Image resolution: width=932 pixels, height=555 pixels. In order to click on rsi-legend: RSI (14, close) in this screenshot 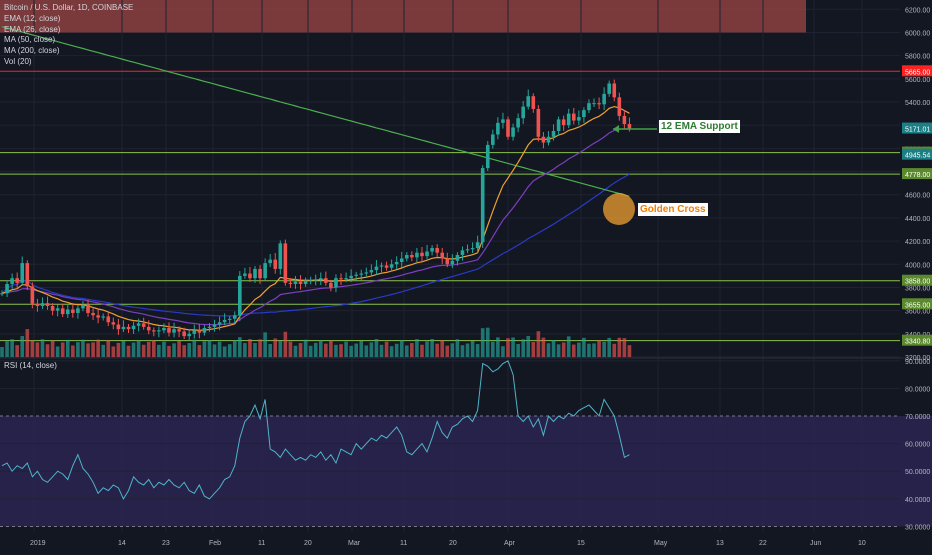, I will do `click(30, 365)`.